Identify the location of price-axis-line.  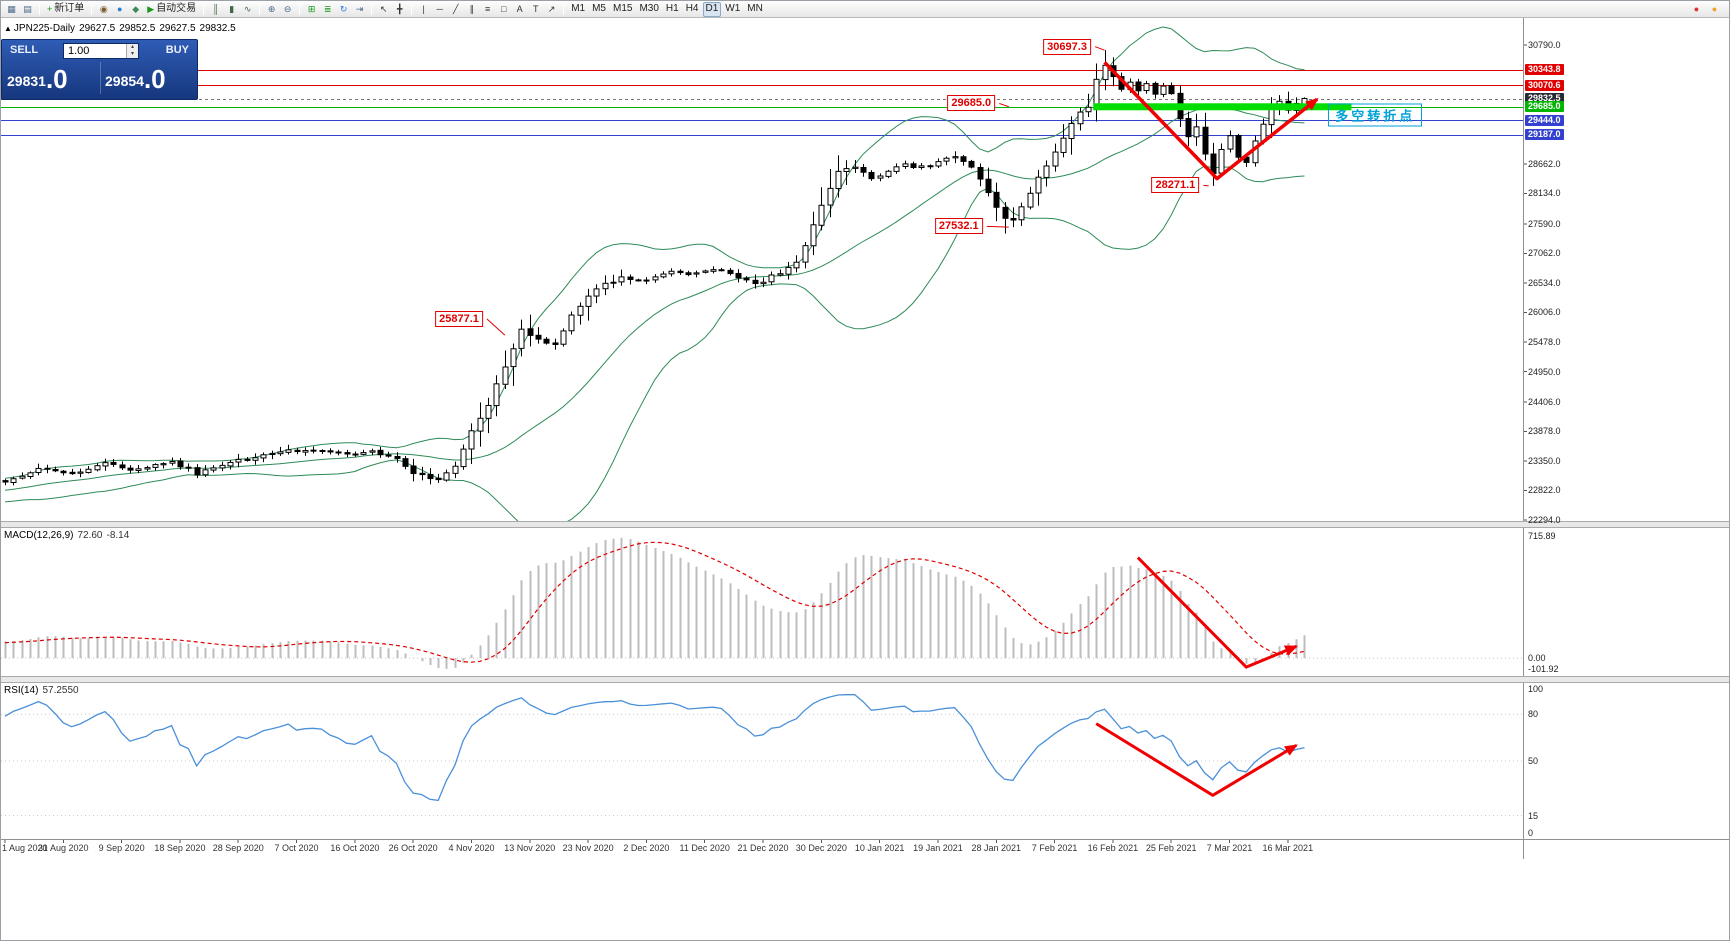
(1523, 438).